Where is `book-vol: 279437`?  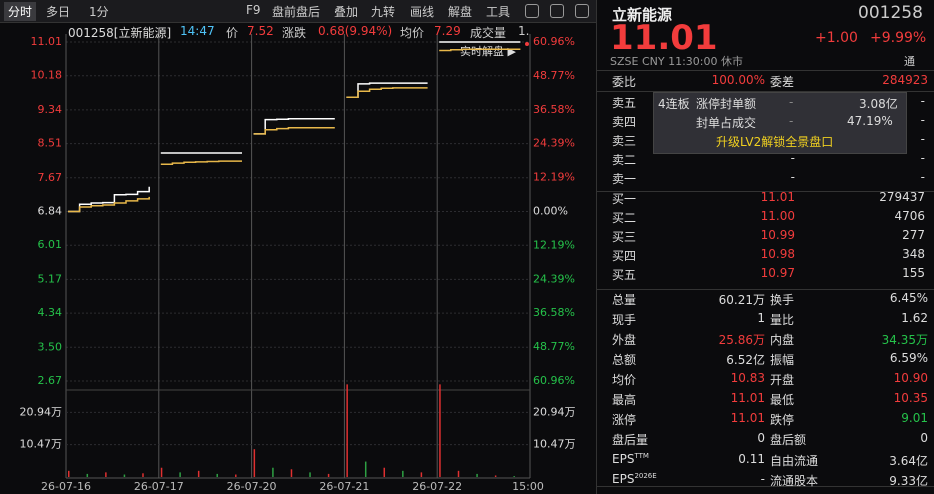
book-vol: 279437 is located at coordinates (902, 197).